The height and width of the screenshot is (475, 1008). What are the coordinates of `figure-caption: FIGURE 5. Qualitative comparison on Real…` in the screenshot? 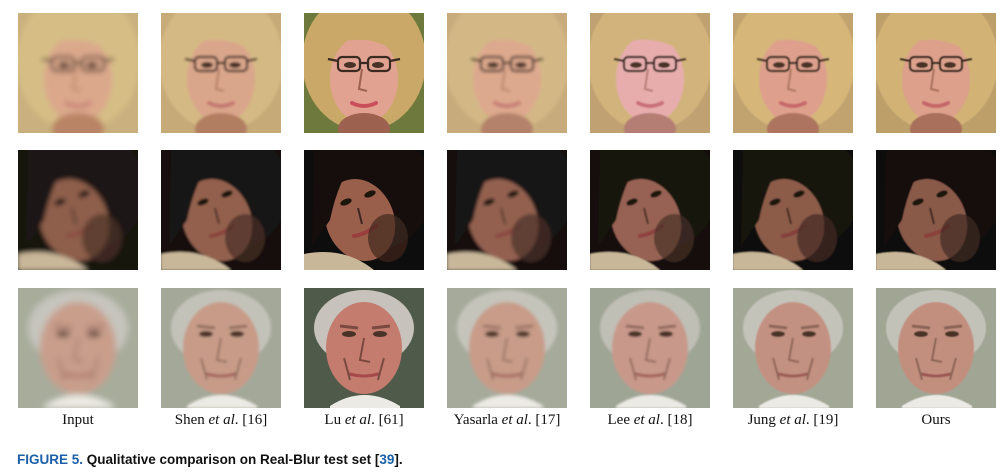 It's located at (210, 459).